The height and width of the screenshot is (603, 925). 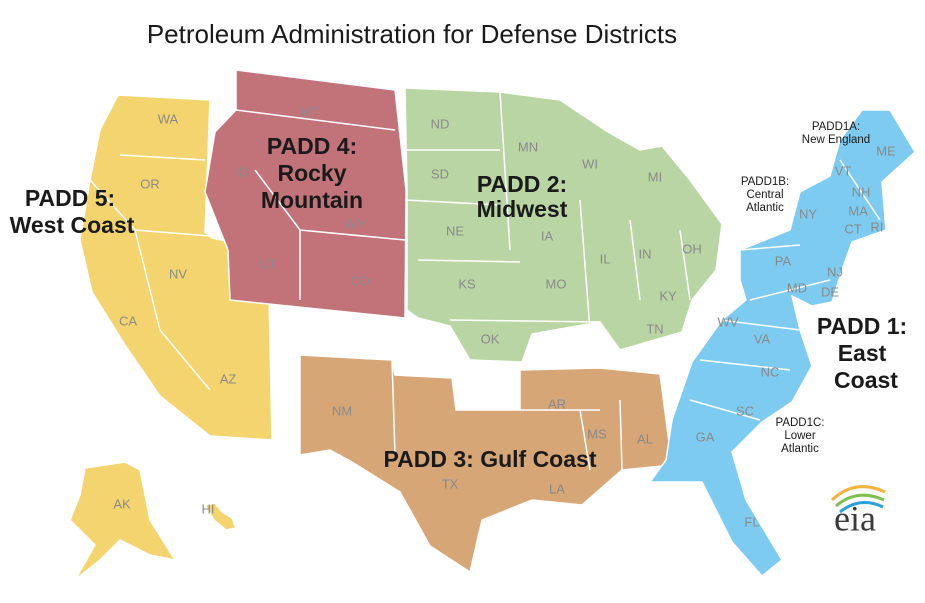 I want to click on state-label: OR, so click(x=150, y=183).